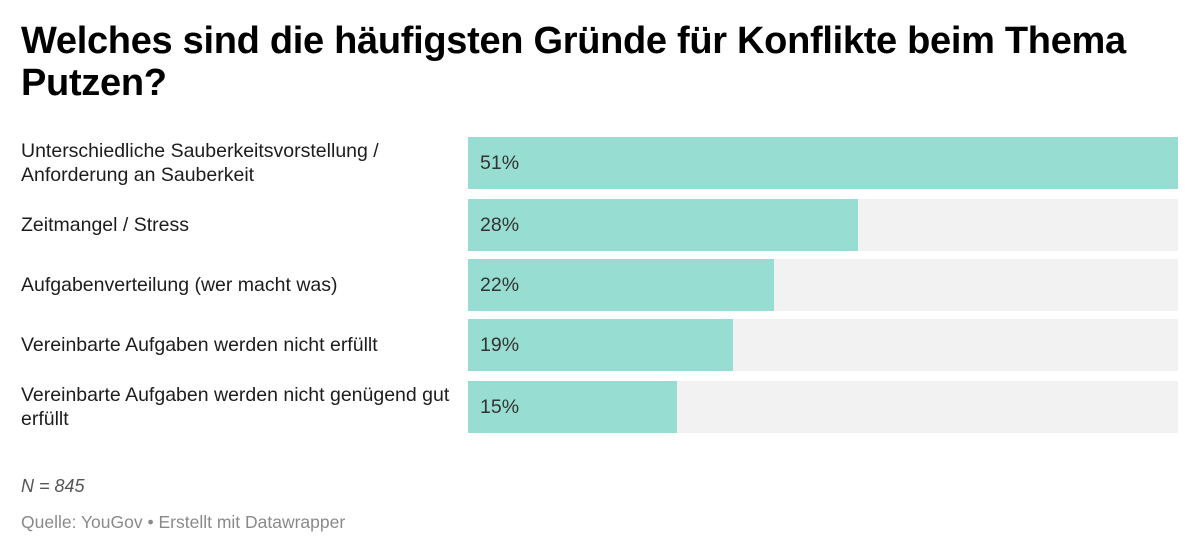 The height and width of the screenshot is (555, 1200). I want to click on bar-track: 28%, so click(823, 225).